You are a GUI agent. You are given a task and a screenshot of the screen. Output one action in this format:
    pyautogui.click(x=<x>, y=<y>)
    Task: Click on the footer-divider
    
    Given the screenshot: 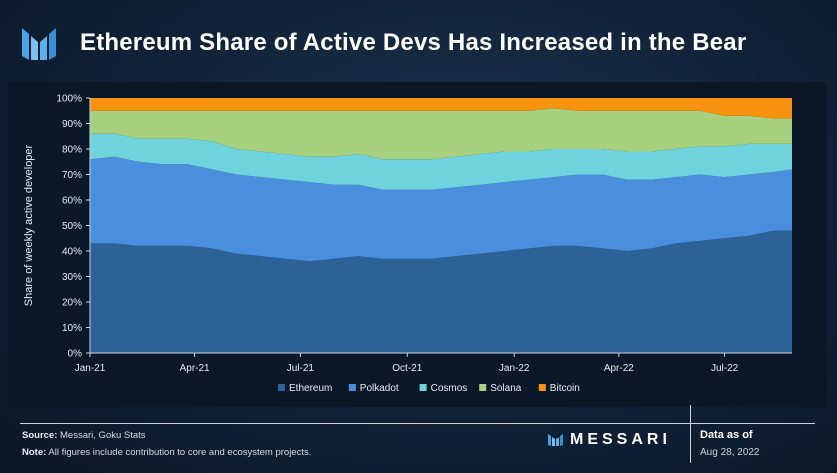 What is the action you would take?
    pyautogui.click(x=417, y=423)
    